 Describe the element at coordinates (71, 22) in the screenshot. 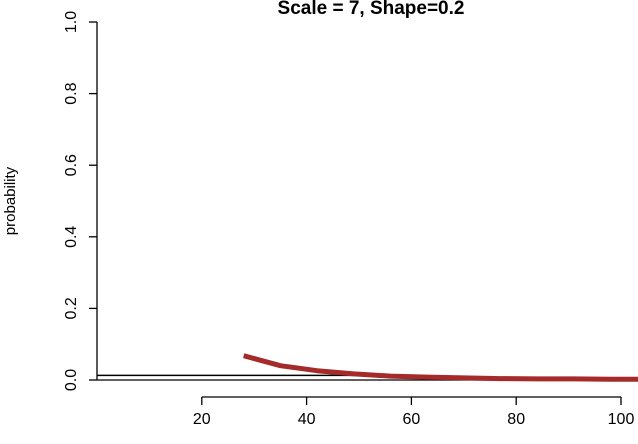

I see `y-tick-label: 1.0` at that location.